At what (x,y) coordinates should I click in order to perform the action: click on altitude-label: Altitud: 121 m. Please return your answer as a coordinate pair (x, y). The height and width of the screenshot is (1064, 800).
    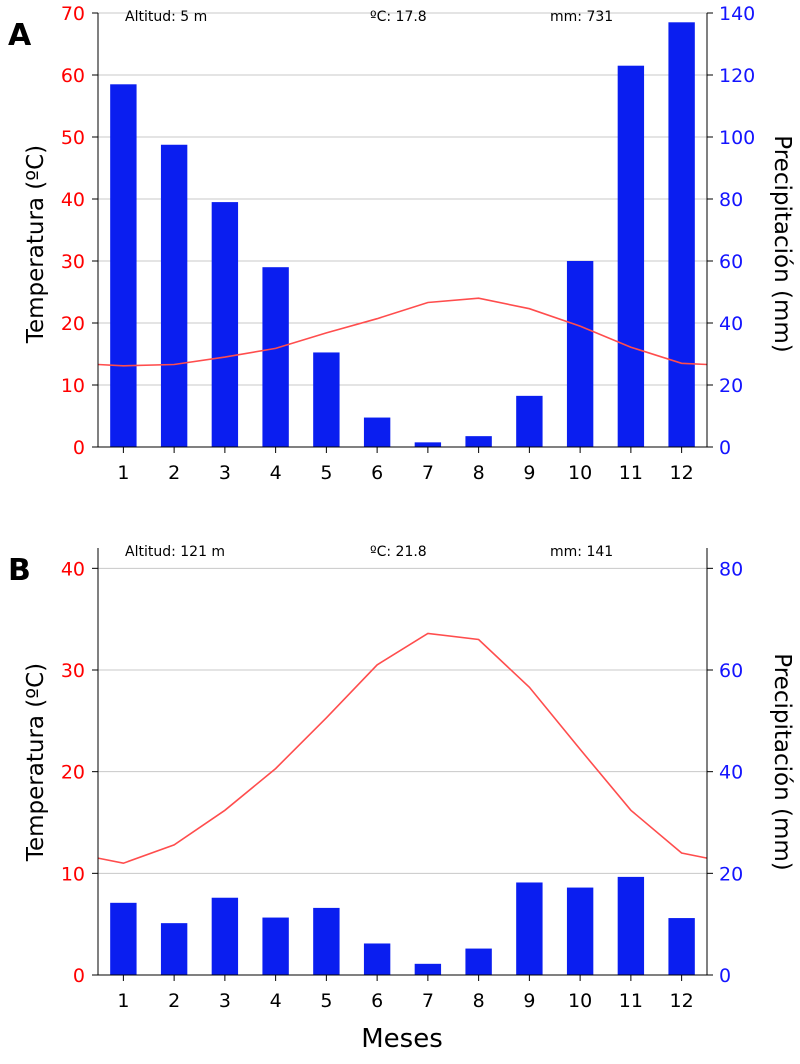
    Looking at the image, I should click on (175, 552).